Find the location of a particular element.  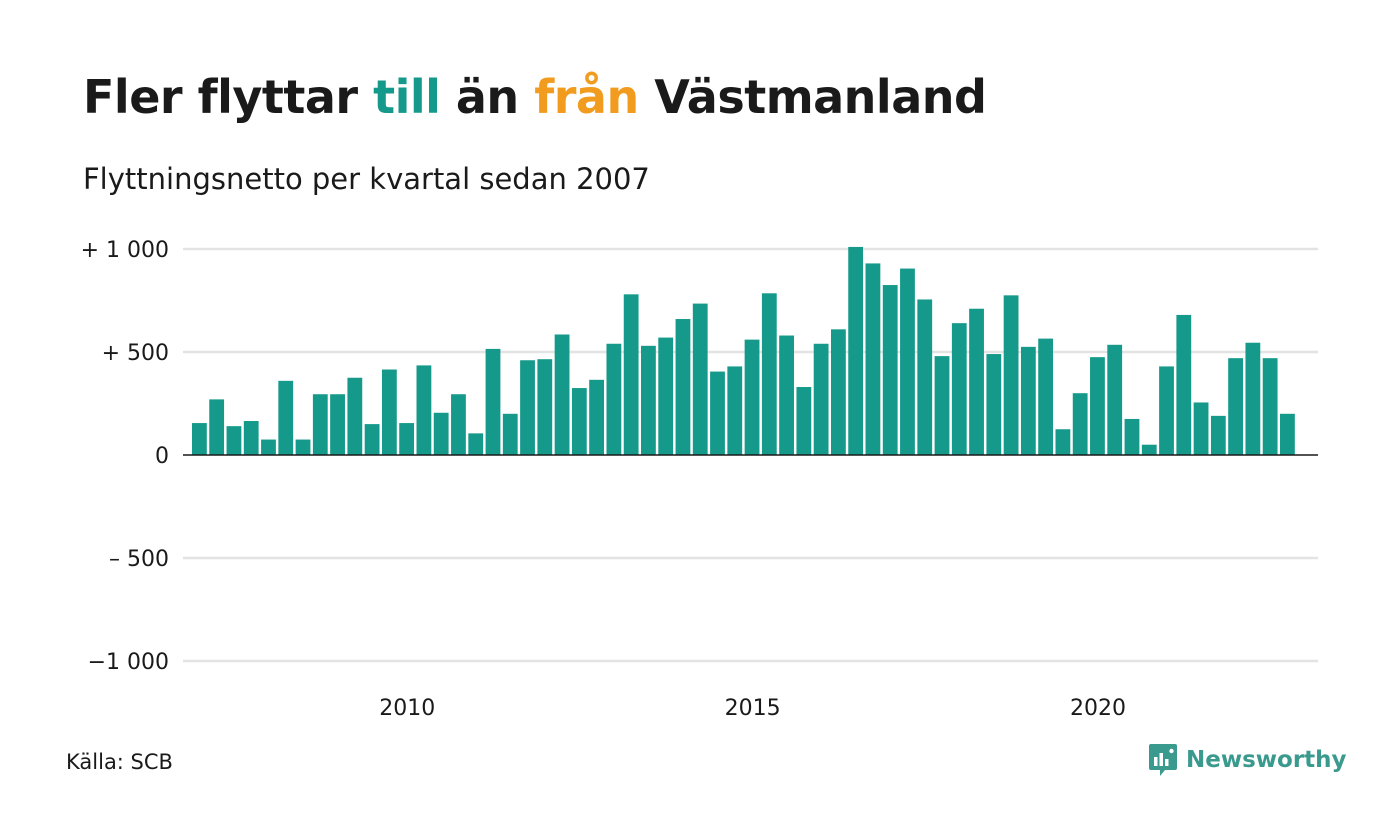

chart-subtitle: Flyttningsnetto per kvartal sedan 2007 is located at coordinates (366, 179).